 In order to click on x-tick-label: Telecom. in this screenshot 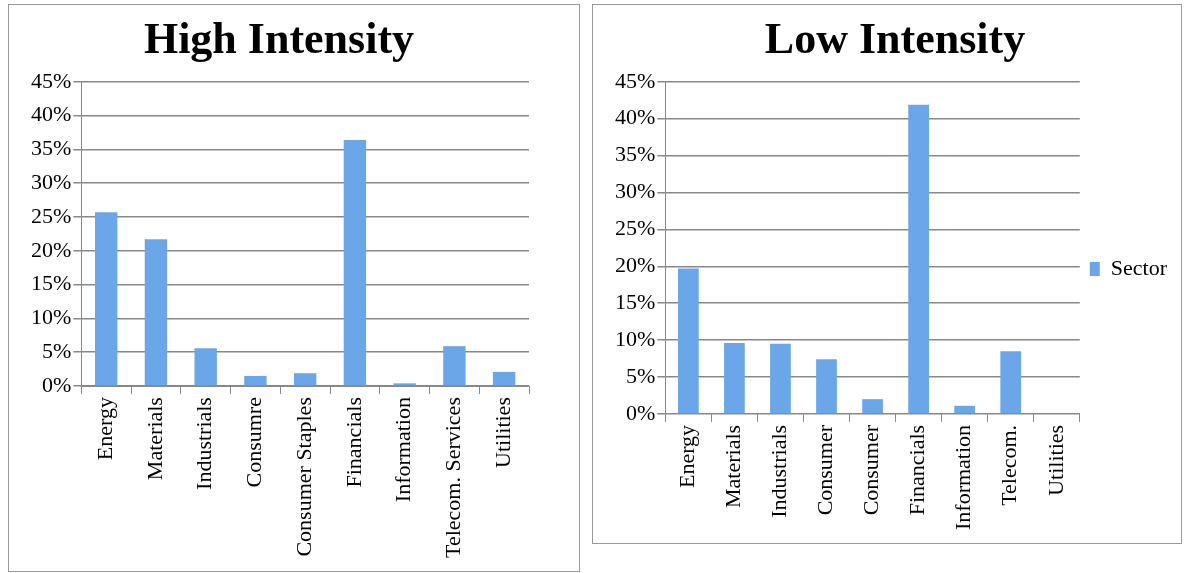, I will do `click(1009, 465)`.